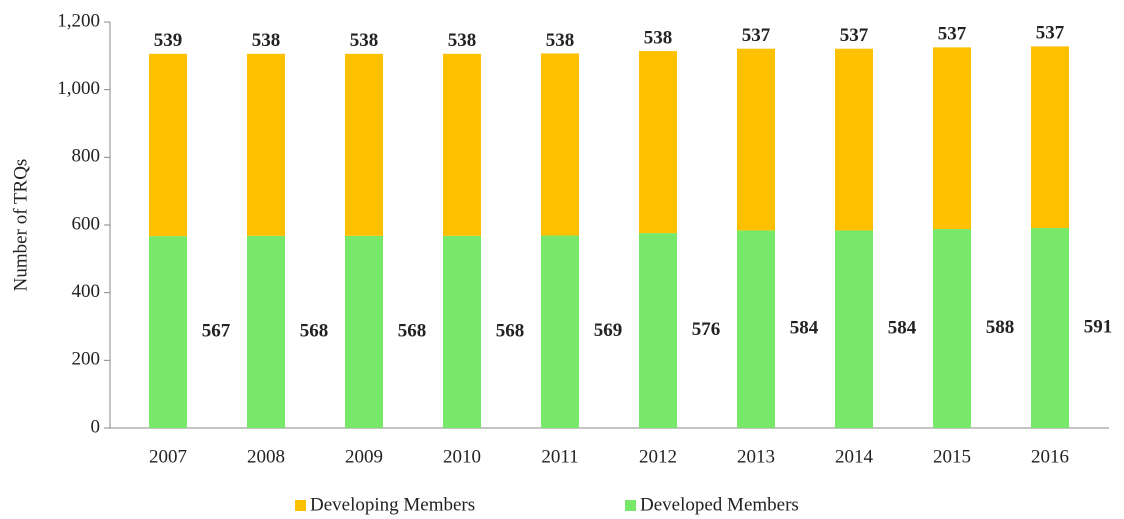 The width and height of the screenshot is (1124, 519). What do you see at coordinates (78, 20) in the screenshot?
I see `y-tick-label: 1,200` at bounding box center [78, 20].